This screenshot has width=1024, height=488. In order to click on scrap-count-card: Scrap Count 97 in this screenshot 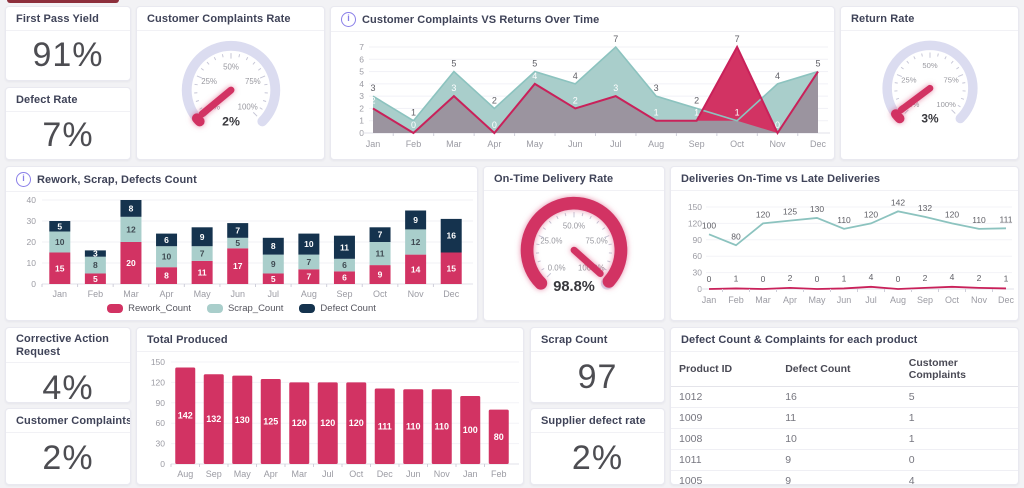, I will do `click(597, 365)`.